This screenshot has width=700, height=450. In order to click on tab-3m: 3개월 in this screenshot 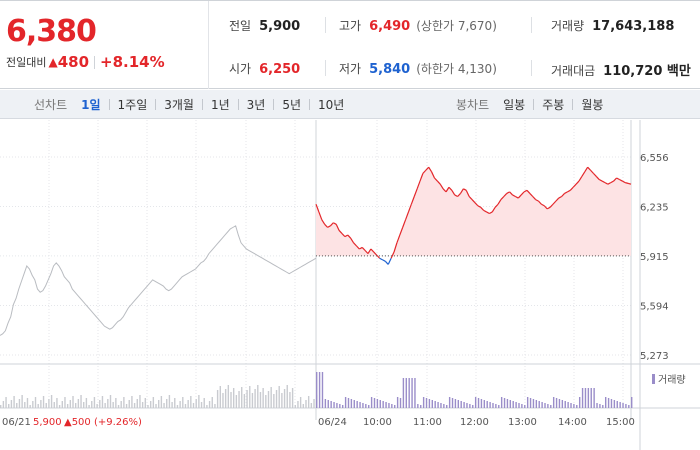, I will do `click(179, 105)`.